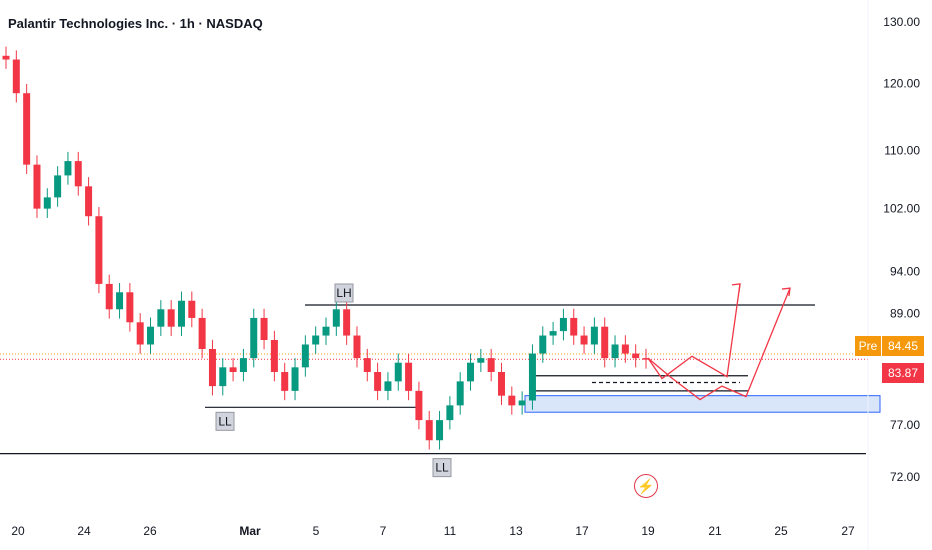  What do you see at coordinates (150, 531) in the screenshot?
I see `x-tick-label: 26` at bounding box center [150, 531].